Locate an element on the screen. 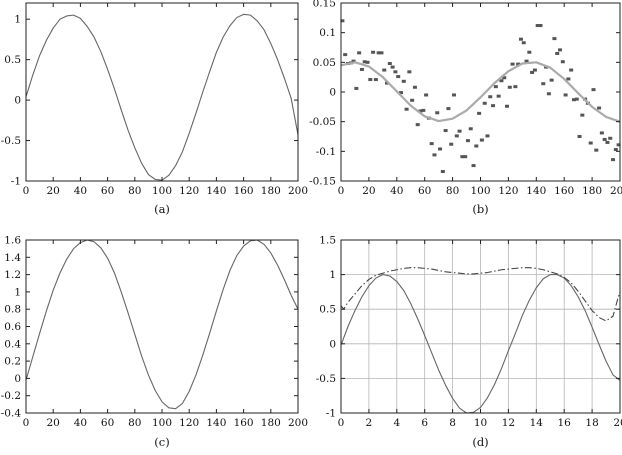 The width and height of the screenshot is (622, 455). x-tick-label: 8 is located at coordinates (452, 423).